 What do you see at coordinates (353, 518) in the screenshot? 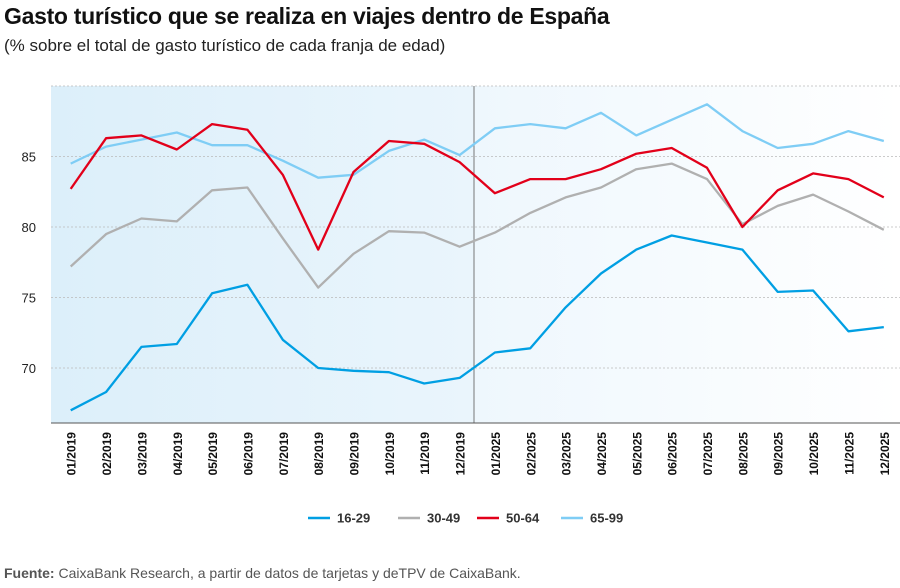
I see `legend-label: 16-29` at bounding box center [353, 518].